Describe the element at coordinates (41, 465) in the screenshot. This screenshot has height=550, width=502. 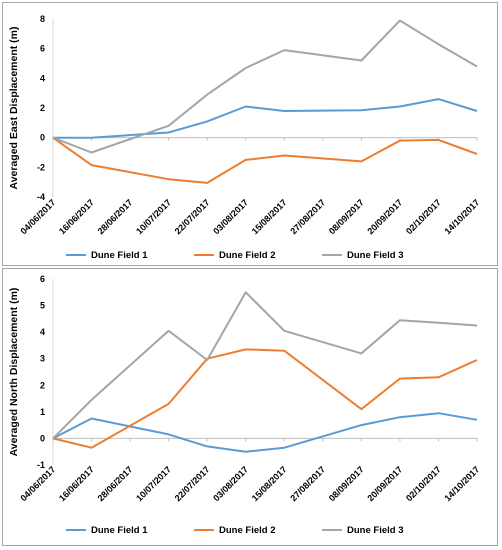
I see `y-tick-label: -1` at that location.